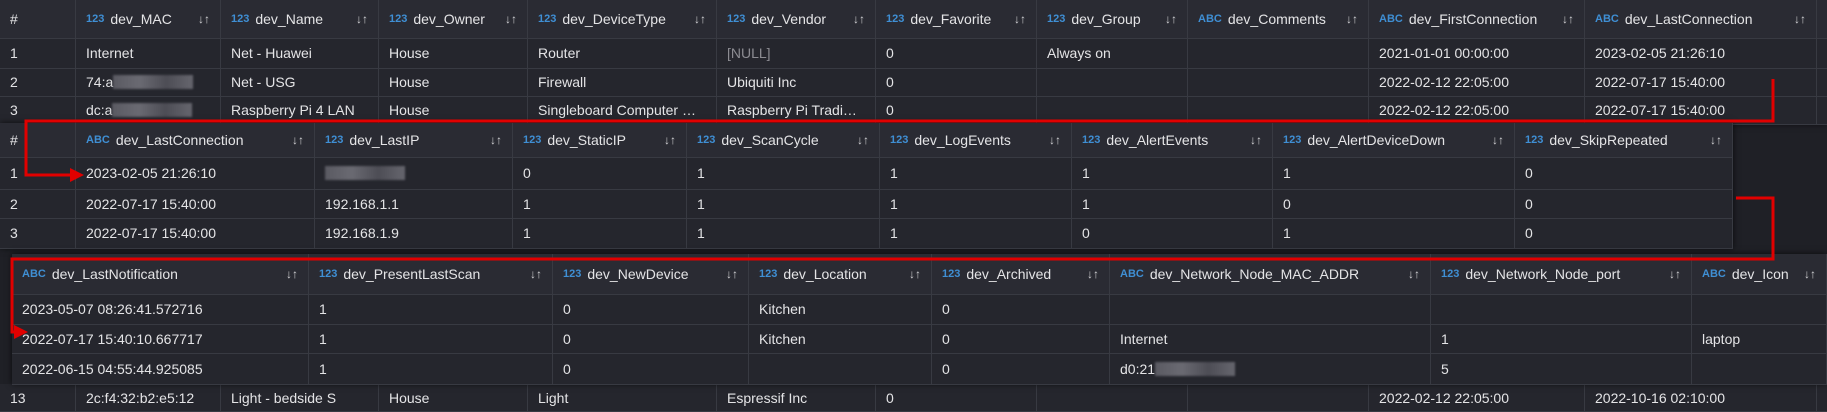 The width and height of the screenshot is (1827, 412). Describe the element at coordinates (976, 140) in the screenshot. I see `column-header-dev_LogEvents: 123 dev_LogEvents ↓↑` at that location.